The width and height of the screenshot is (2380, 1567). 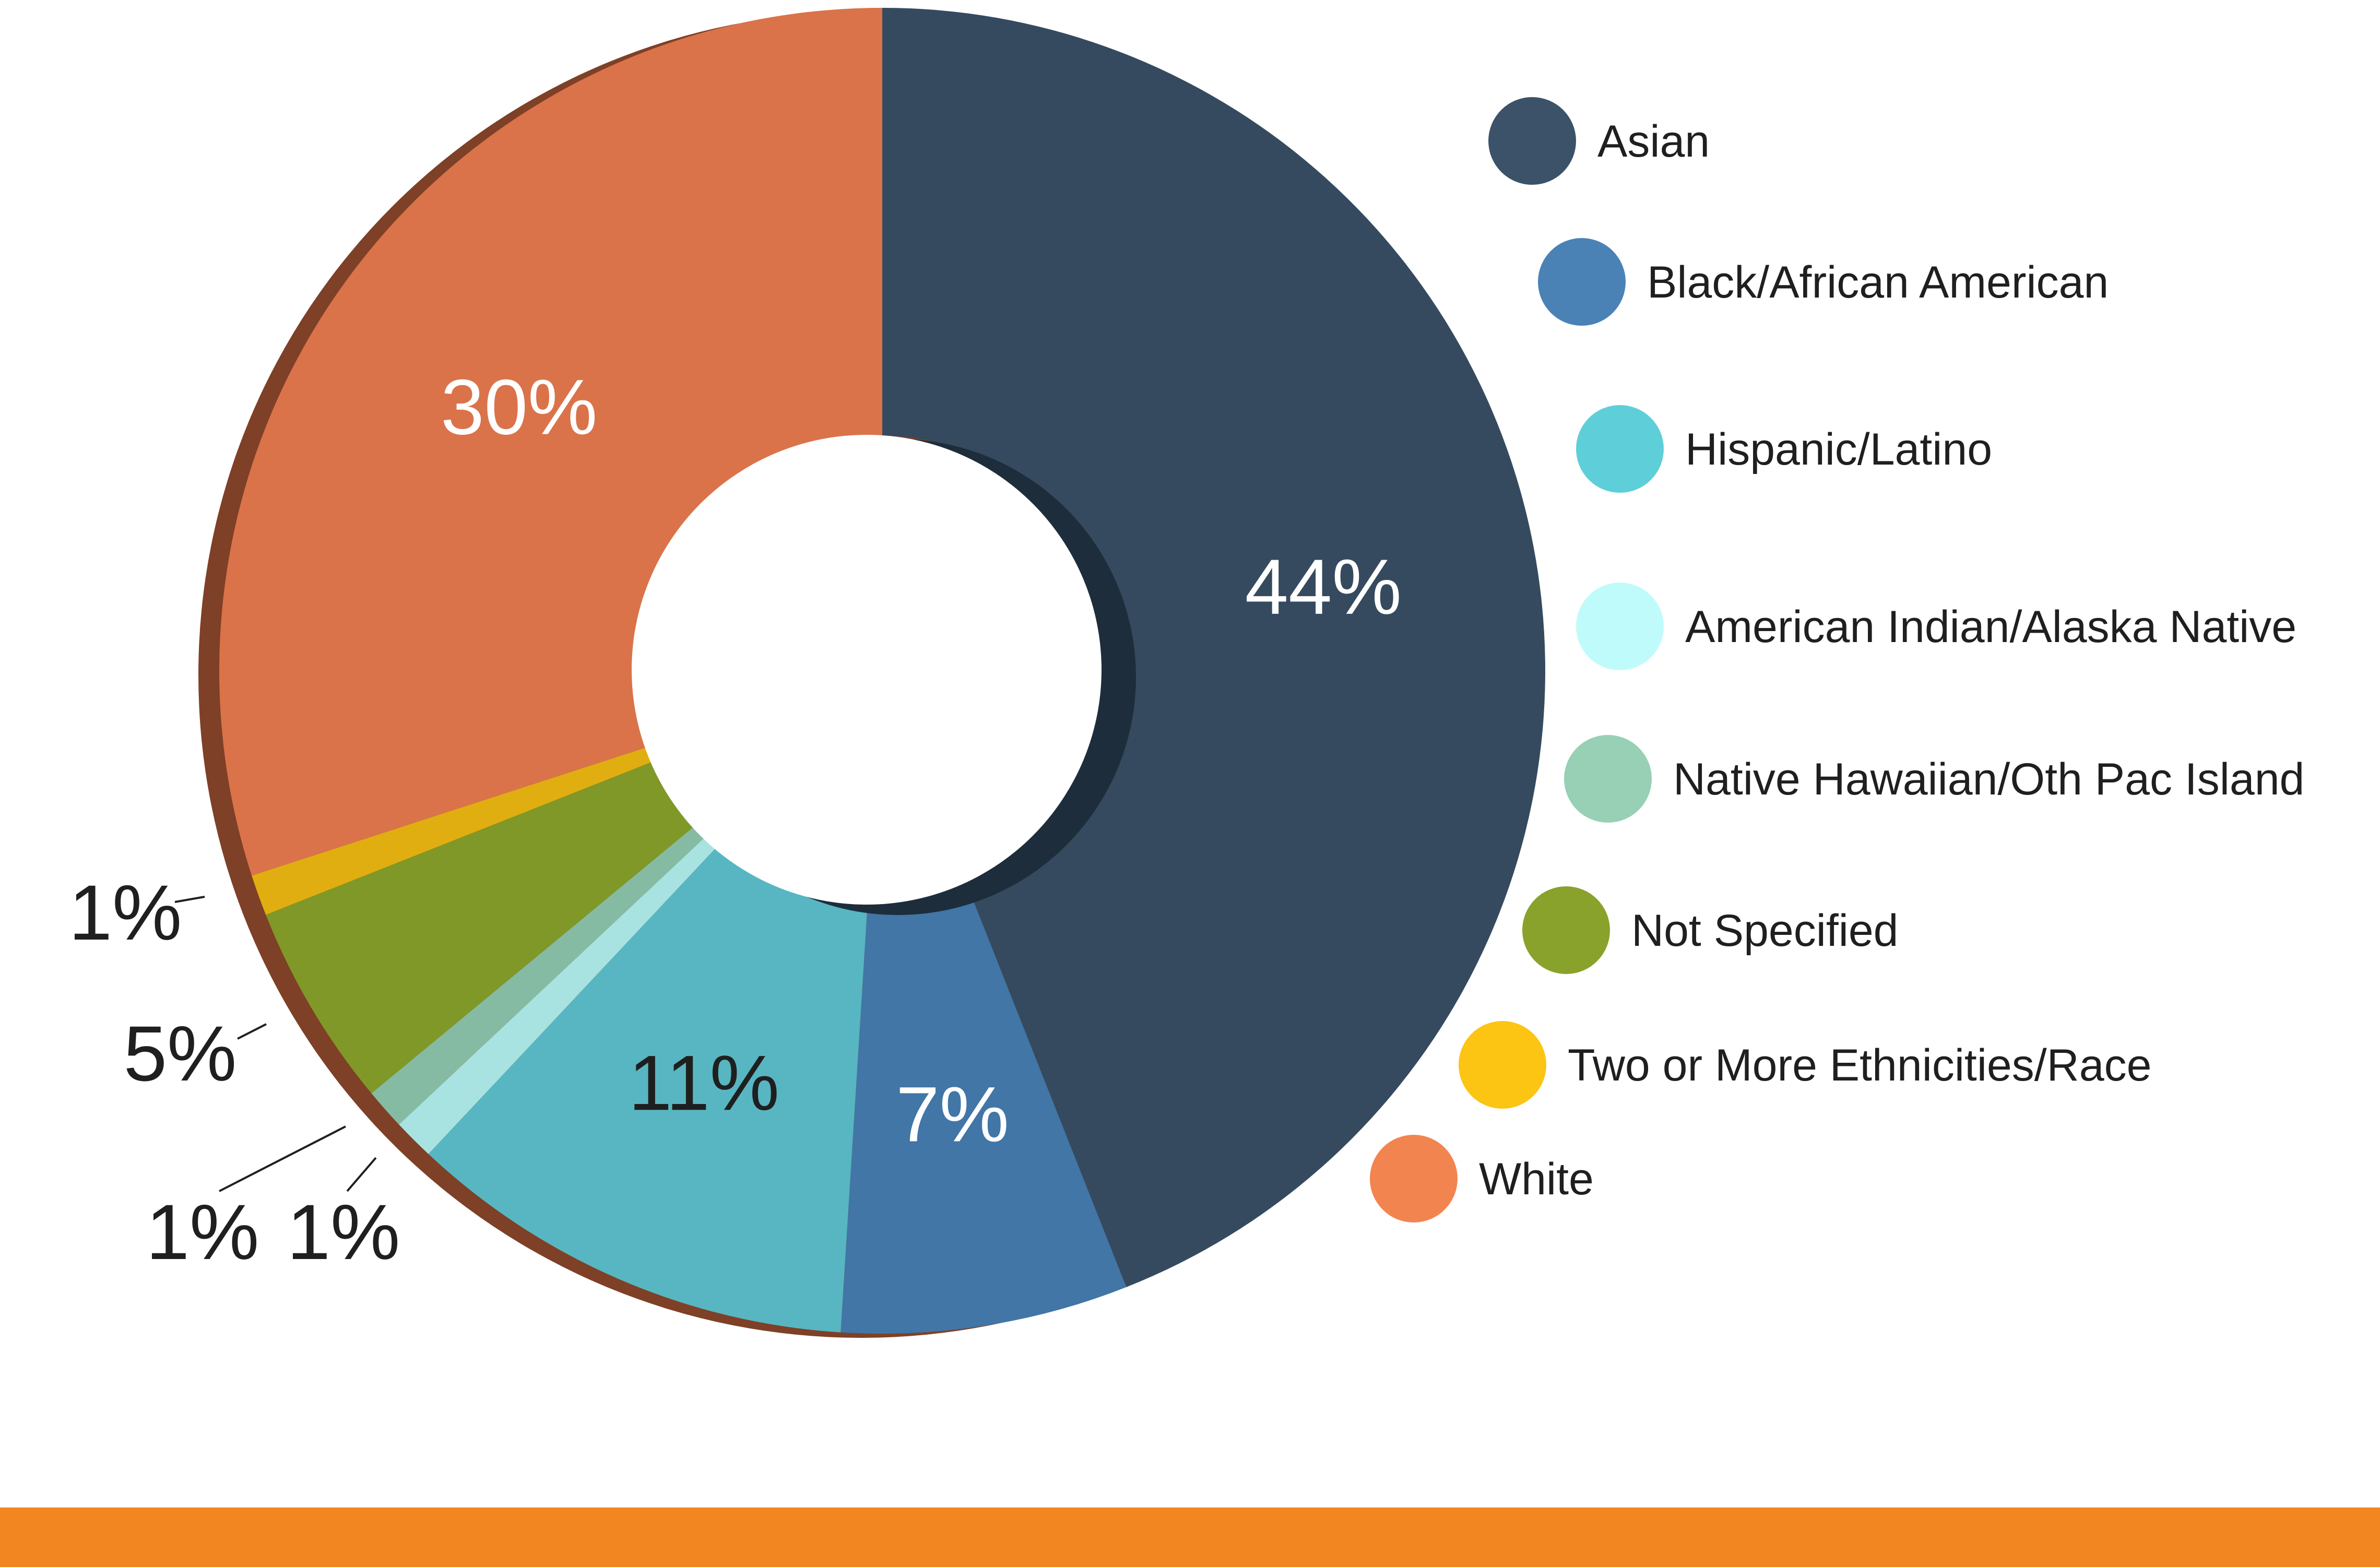 What do you see at coordinates (458, 829) in the screenshot?
I see `slice-two-or-more-ethnicities-race` at bounding box center [458, 829].